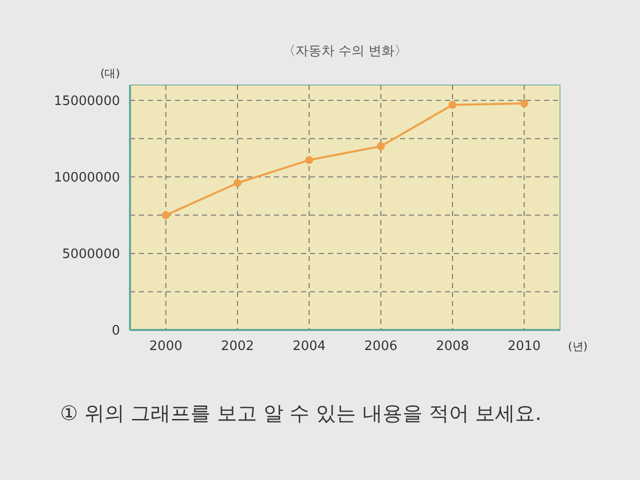 The height and width of the screenshot is (480, 640). Describe the element at coordinates (116, 331) in the screenshot. I see `y-tick-label: 0` at that location.